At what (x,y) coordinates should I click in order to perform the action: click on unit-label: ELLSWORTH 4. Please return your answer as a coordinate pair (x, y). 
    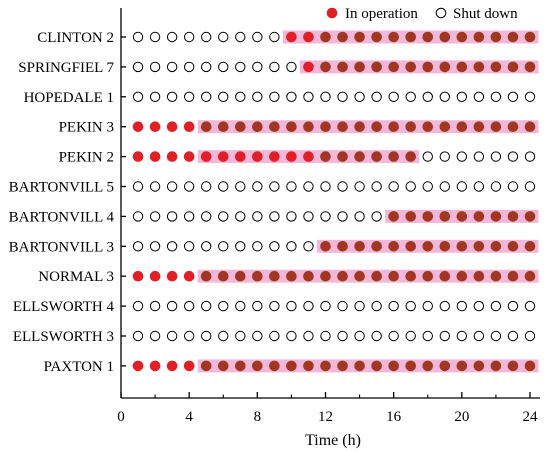
    Looking at the image, I should click on (64, 307).